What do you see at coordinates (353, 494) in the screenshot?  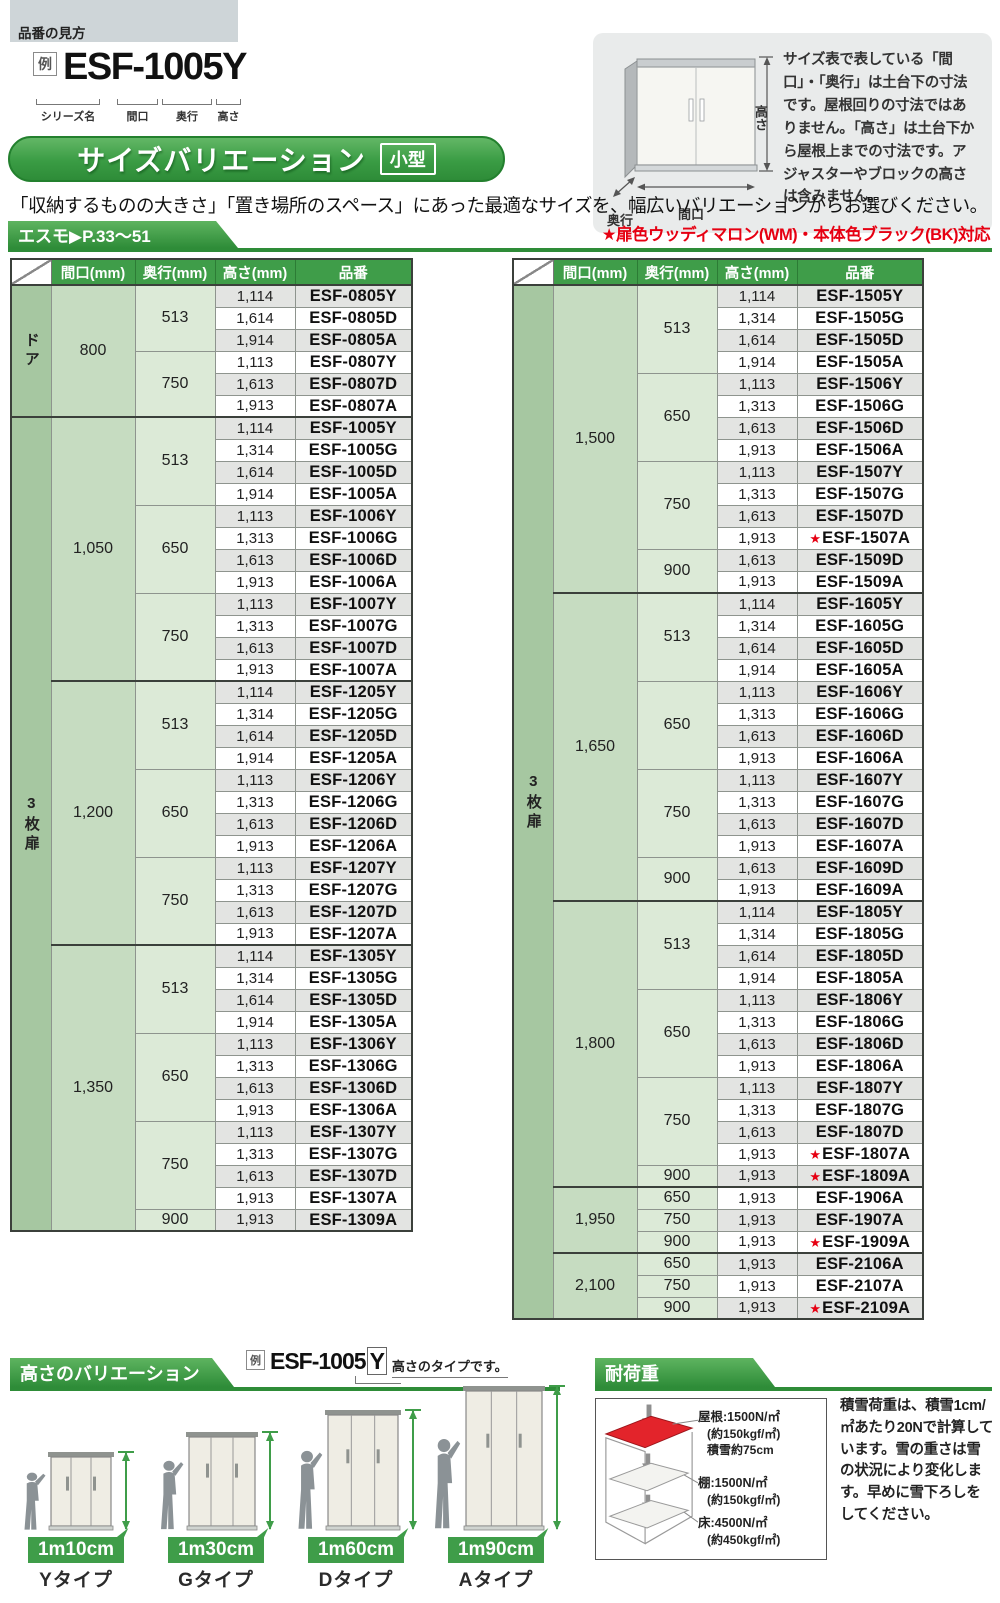 I see `cell-hinban: ESF-1005A` at bounding box center [353, 494].